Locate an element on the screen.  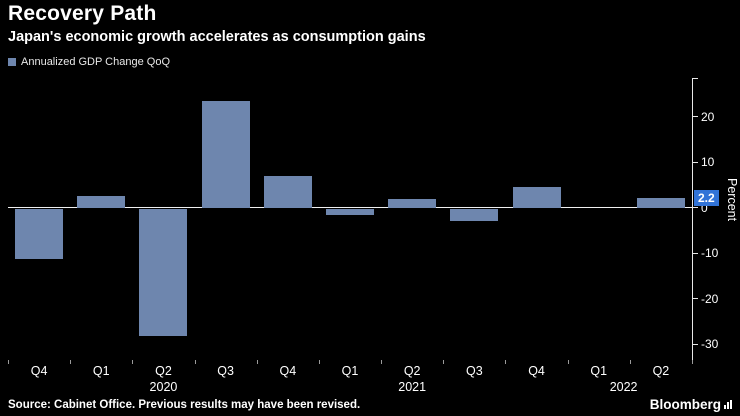
y-tick-label: 10 is located at coordinates (708, 162).